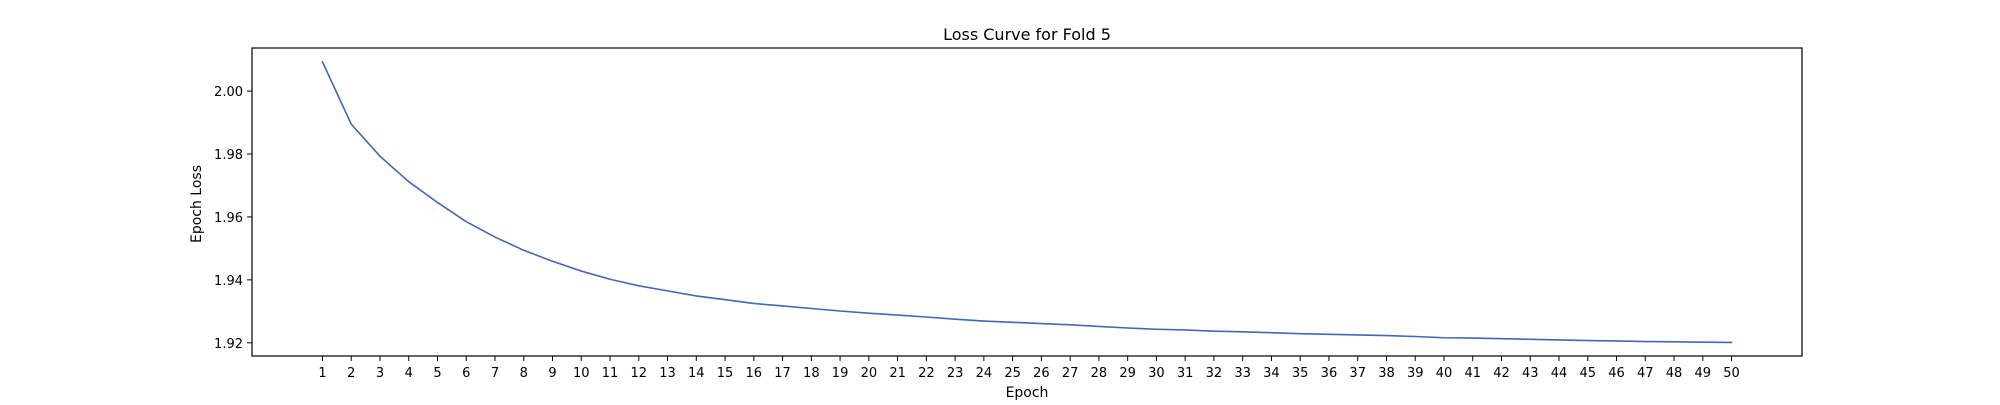  Describe the element at coordinates (228, 218) in the screenshot. I see `y-tick-label: 1.96` at that location.